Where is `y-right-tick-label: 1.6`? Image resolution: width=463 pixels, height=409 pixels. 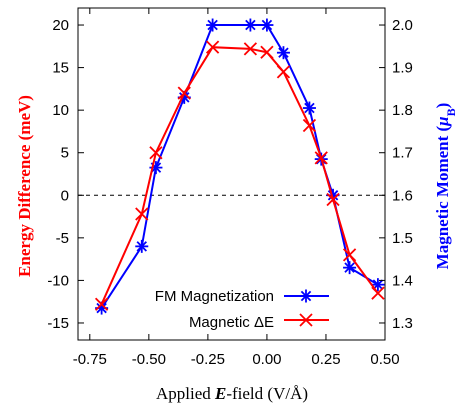 y-right-tick-label: 1.6 is located at coordinates (402, 195).